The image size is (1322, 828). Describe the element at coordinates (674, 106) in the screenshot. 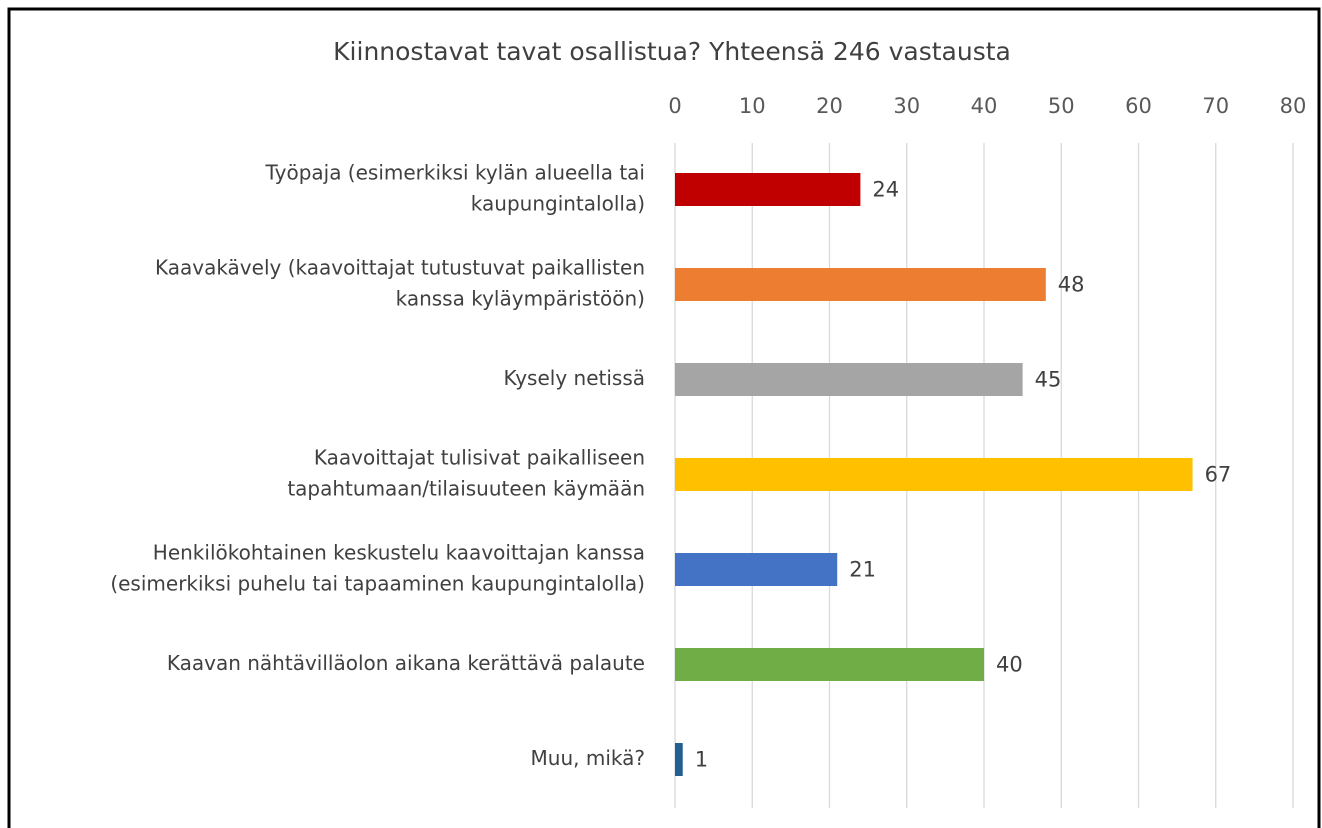

I see `x-tick-label: 0` at that location.